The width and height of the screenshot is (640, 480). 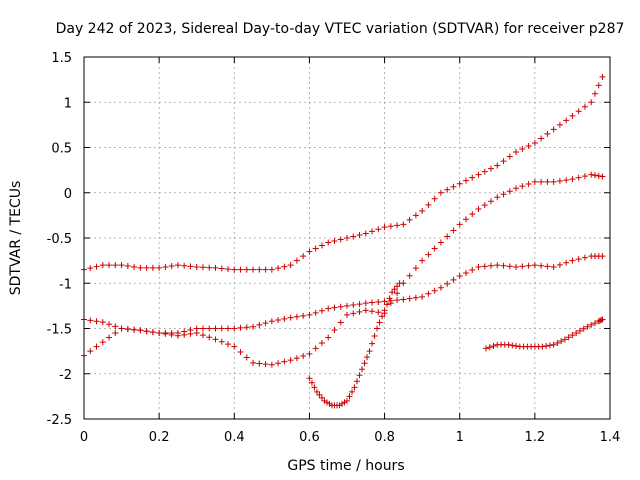 What do you see at coordinates (16, 238) in the screenshot?
I see `y-axis-label: SDTVAR / TECUs` at bounding box center [16, 238].